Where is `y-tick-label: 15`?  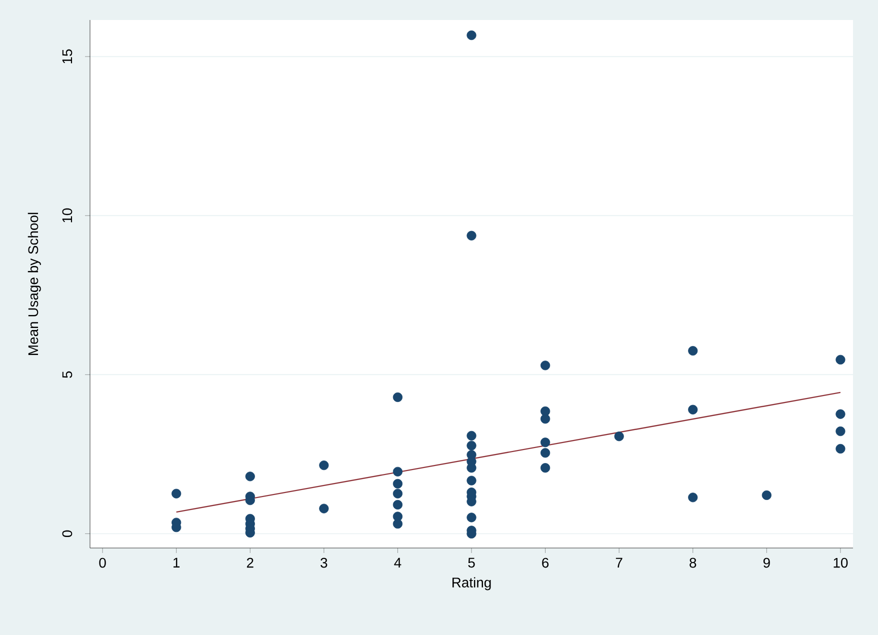 y-tick-label: 15 is located at coordinates (67, 56).